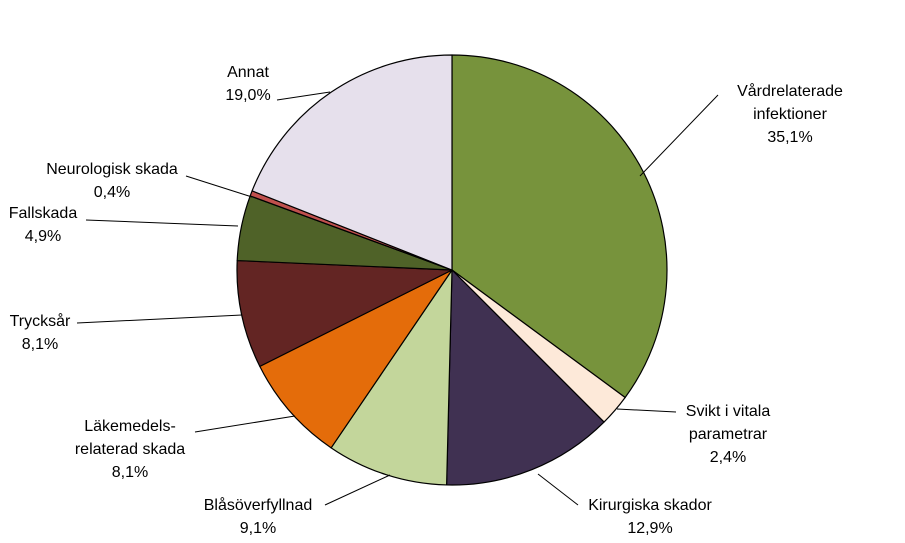 The height and width of the screenshot is (543, 905). What do you see at coordinates (112, 169) in the screenshot?
I see `slice-name: Neurologisk skada` at bounding box center [112, 169].